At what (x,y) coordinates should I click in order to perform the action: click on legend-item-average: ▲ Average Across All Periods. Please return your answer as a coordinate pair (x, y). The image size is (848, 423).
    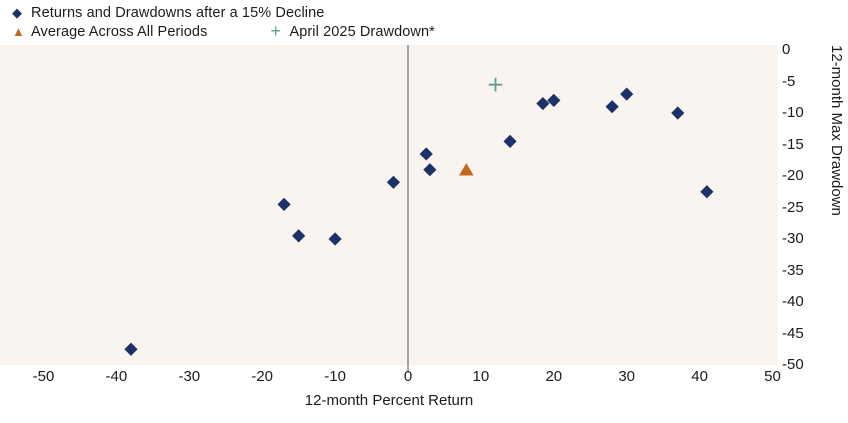
    Looking at the image, I should click on (109, 32).